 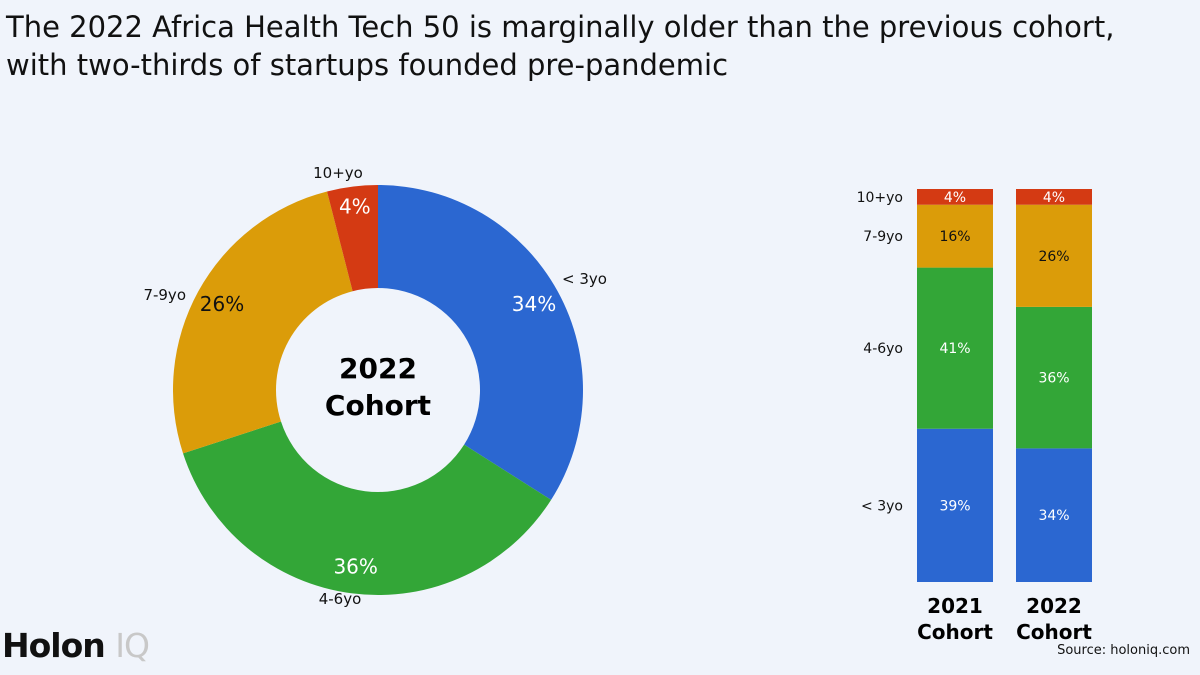 I want to click on donut-category-label: 10+yo, so click(x=338, y=173).